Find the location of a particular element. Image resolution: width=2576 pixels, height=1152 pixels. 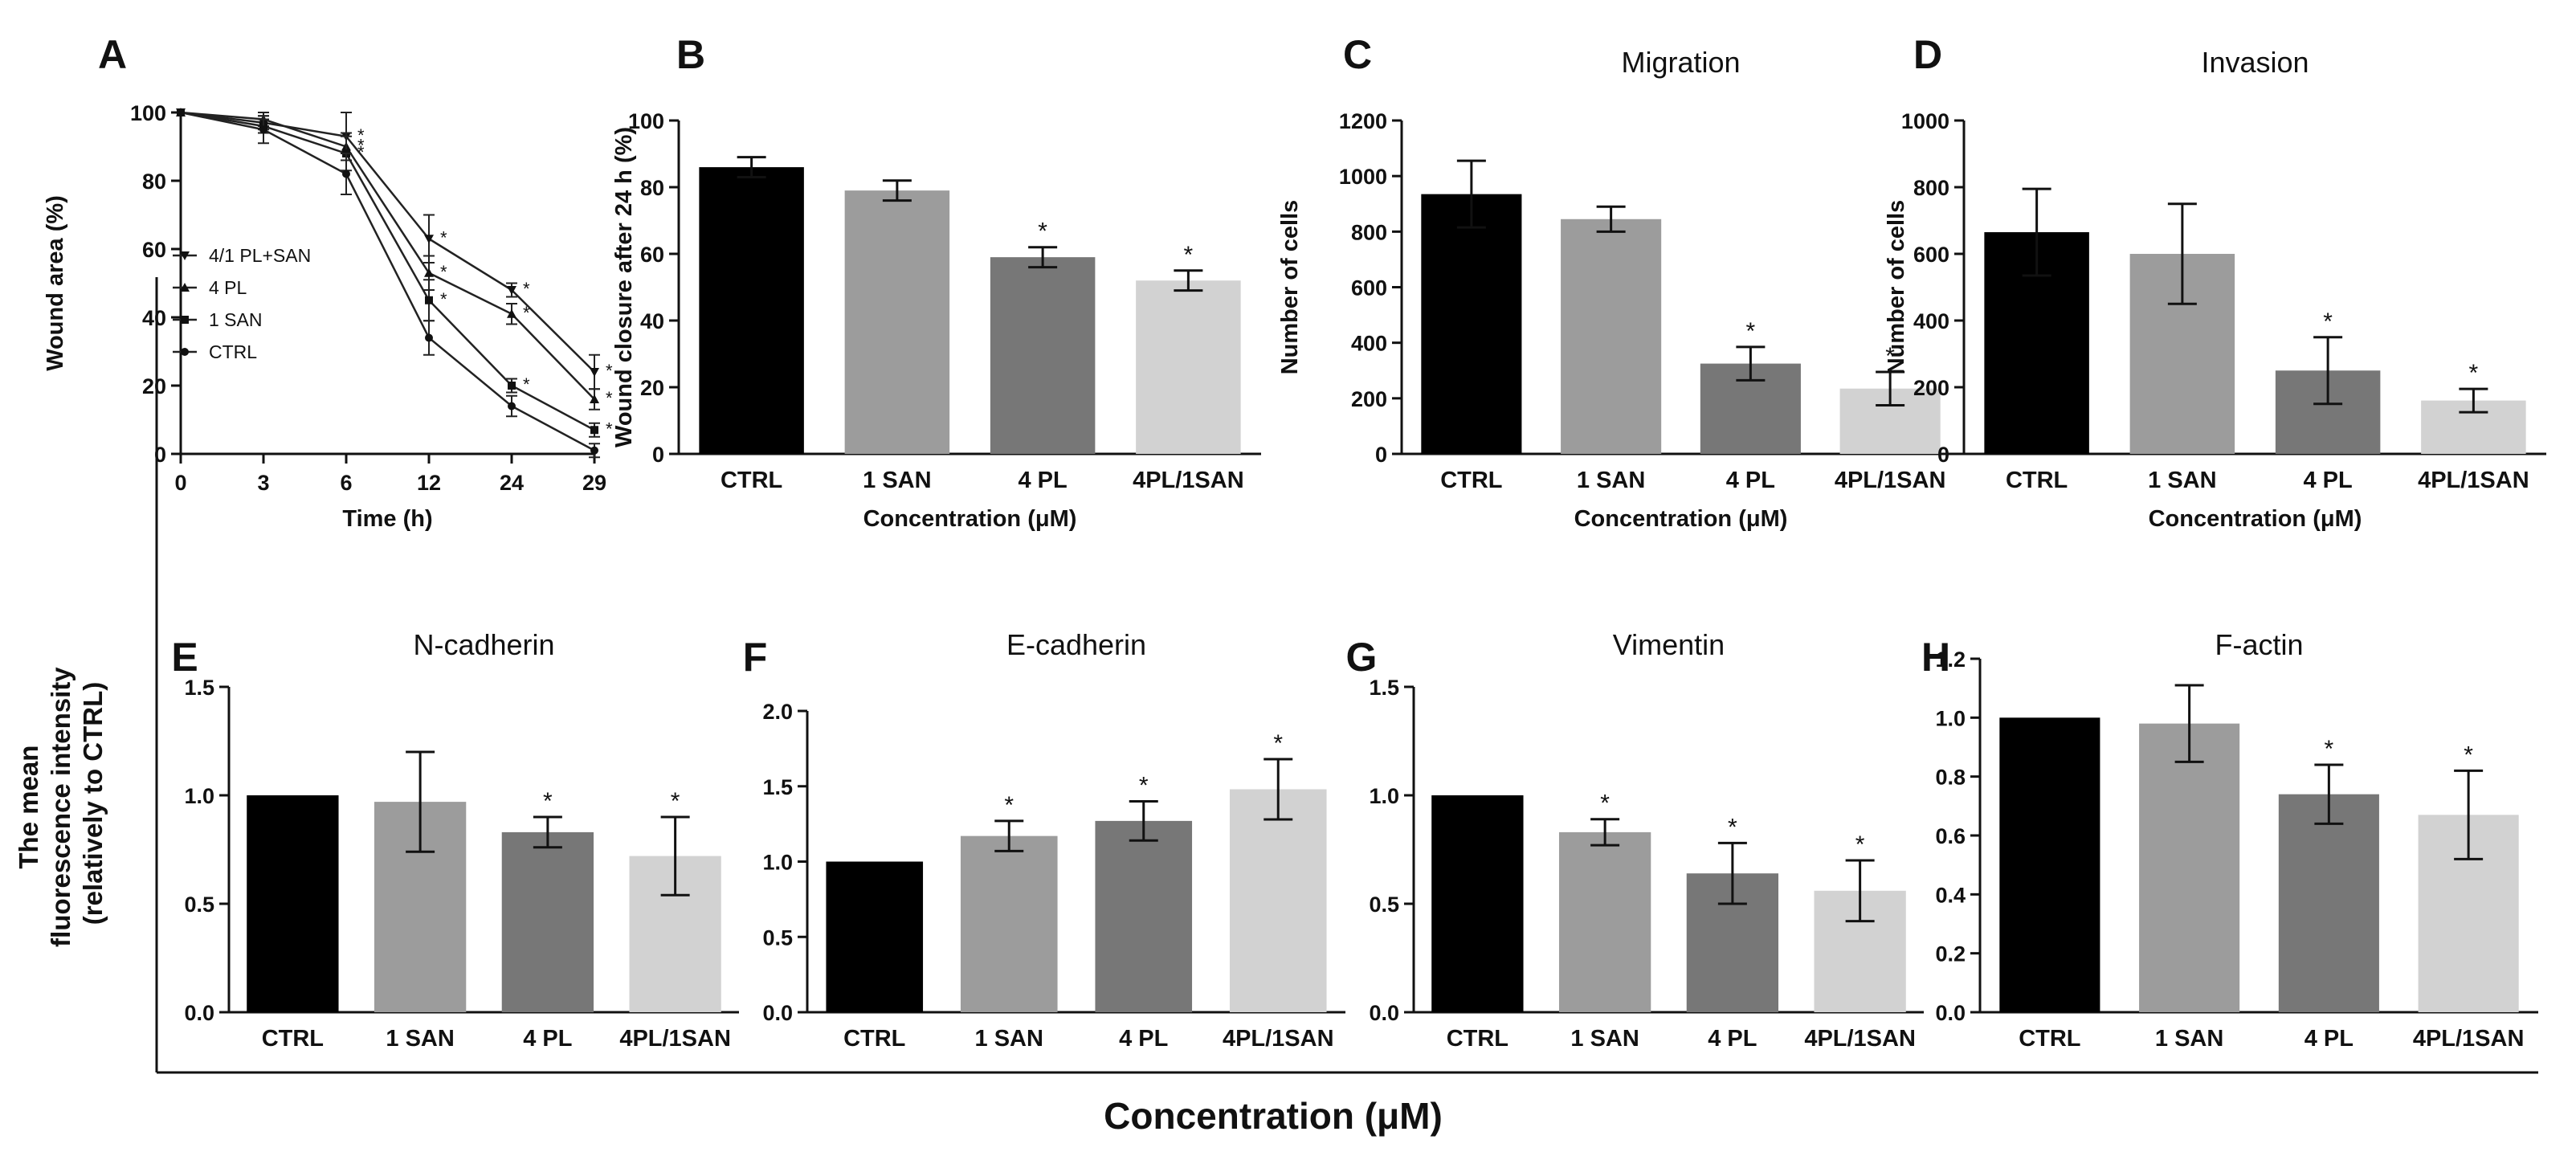

panel-a-legend-label: 4 PL is located at coordinates (228, 287).